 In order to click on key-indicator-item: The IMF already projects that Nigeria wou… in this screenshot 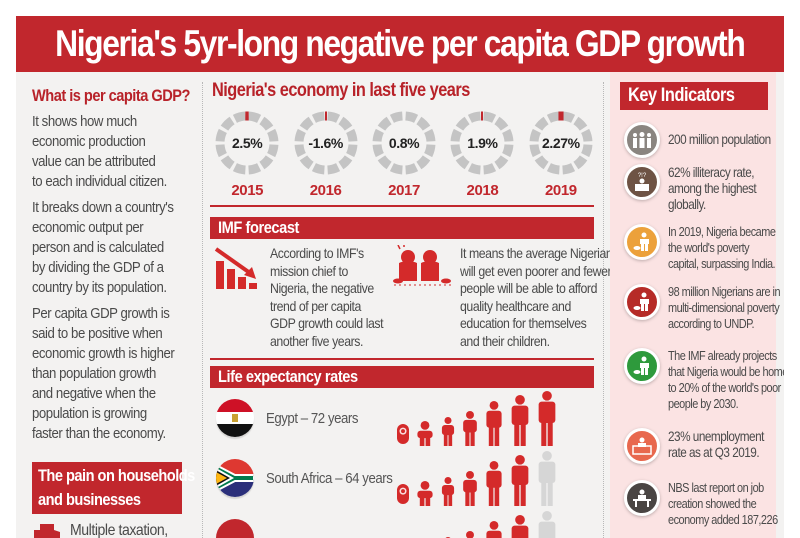, I will do `click(704, 380)`.